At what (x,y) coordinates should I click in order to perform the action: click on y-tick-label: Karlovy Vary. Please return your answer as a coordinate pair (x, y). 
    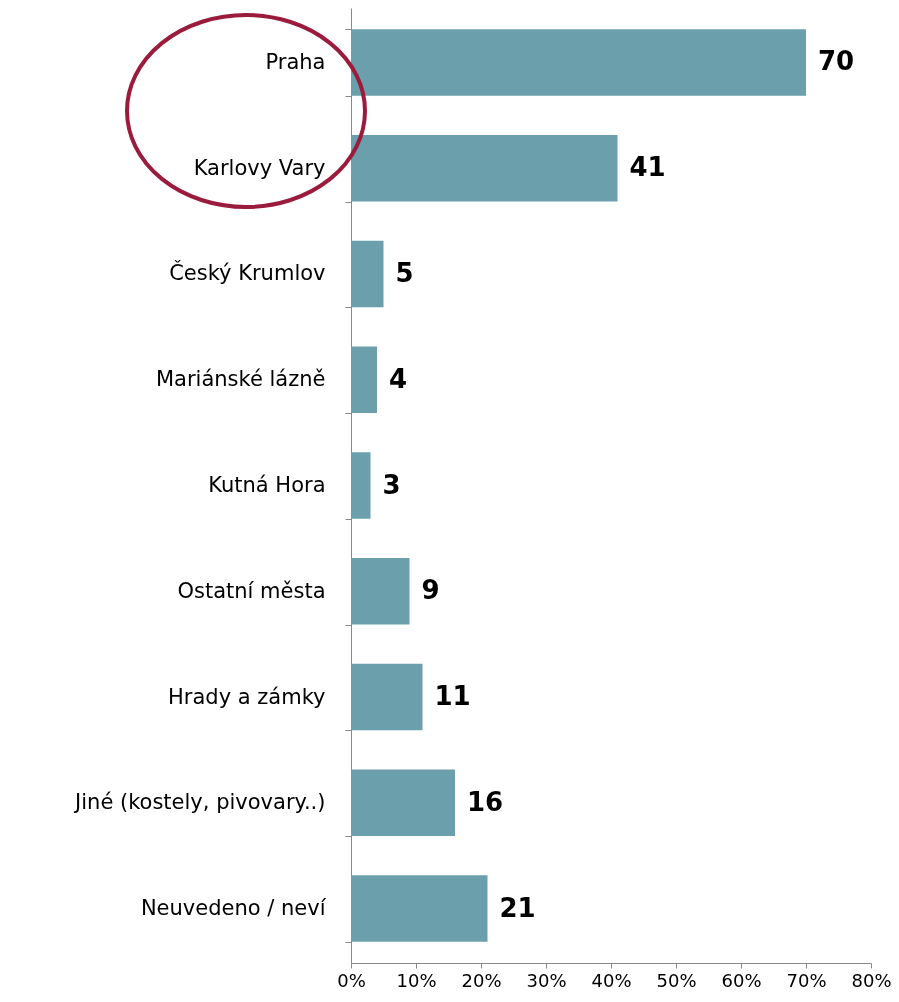
    Looking at the image, I should click on (259, 167).